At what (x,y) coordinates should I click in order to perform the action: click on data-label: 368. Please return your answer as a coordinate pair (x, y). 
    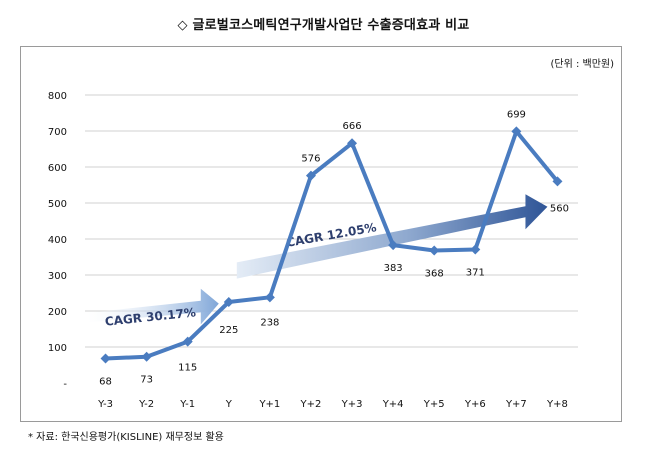
    Looking at the image, I should click on (434, 274).